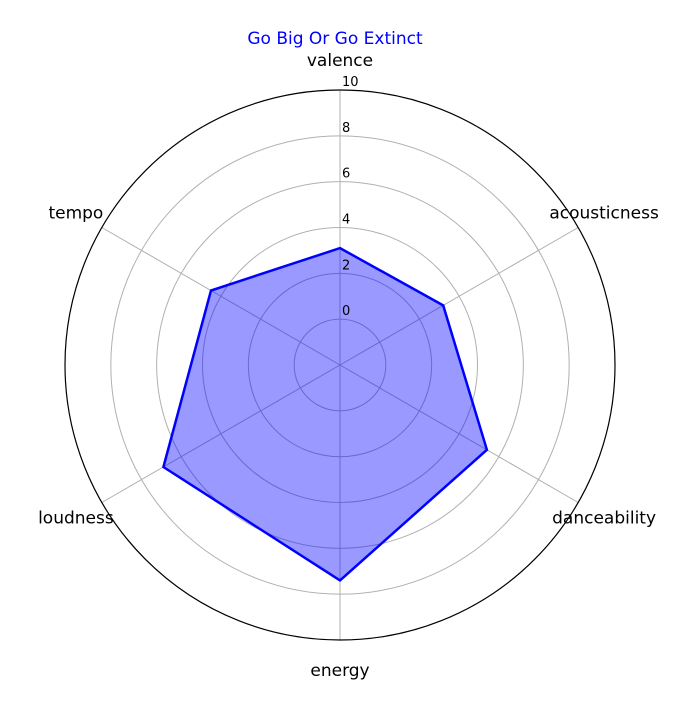  Describe the element at coordinates (75, 214) in the screenshot. I see `category-label-tempo: tempo` at that location.